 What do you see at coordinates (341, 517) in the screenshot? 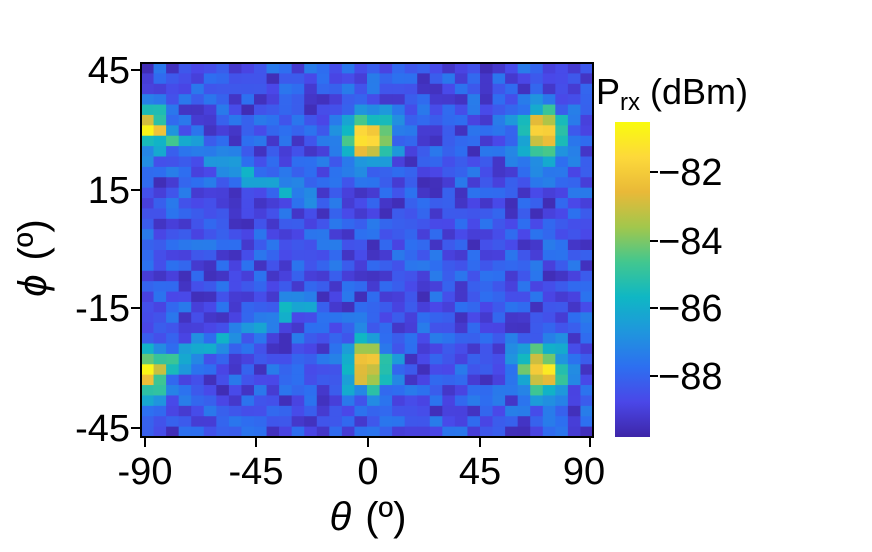
I see `x-axis-symbol: θ` at bounding box center [341, 517].